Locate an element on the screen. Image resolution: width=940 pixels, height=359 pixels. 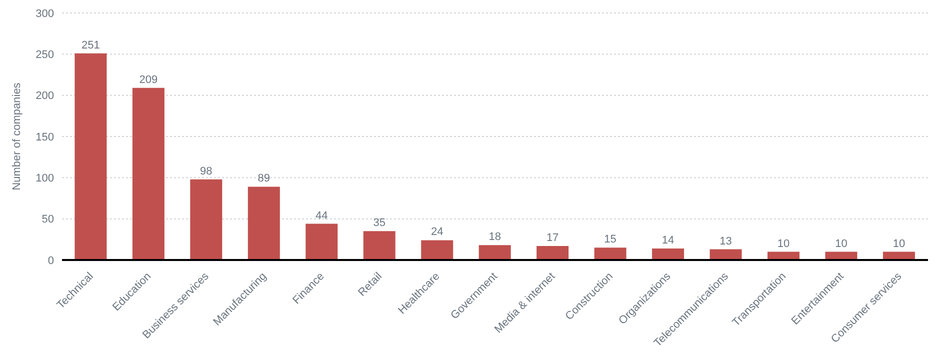
data-label: 24 is located at coordinates (437, 232).